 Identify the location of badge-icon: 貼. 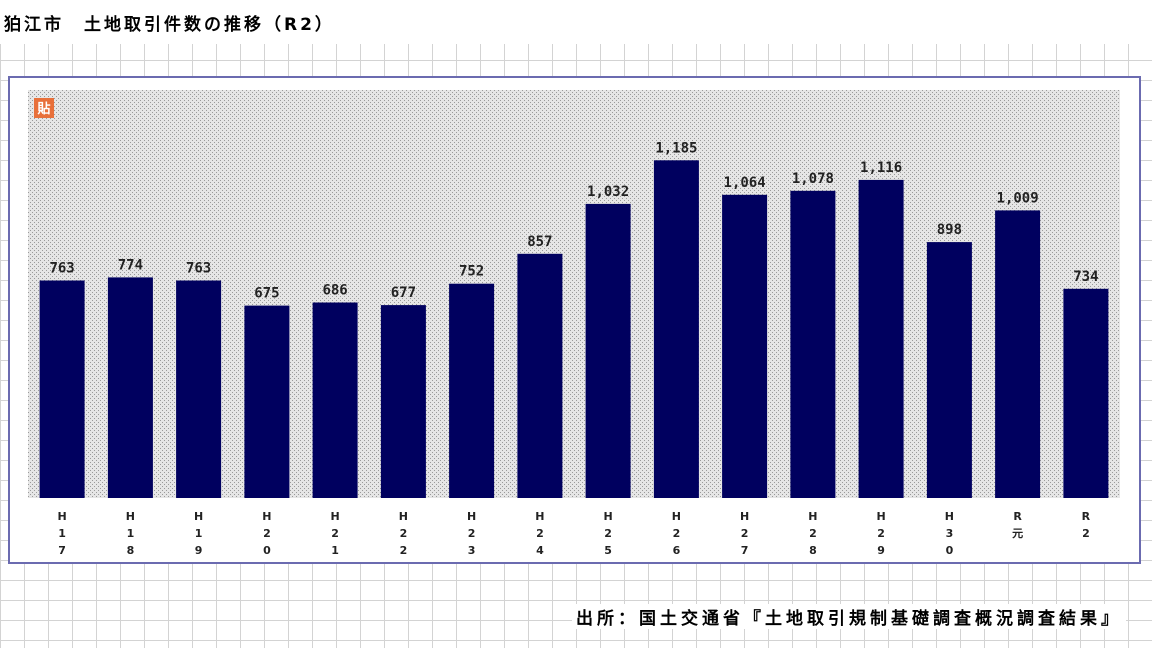
(44, 108).